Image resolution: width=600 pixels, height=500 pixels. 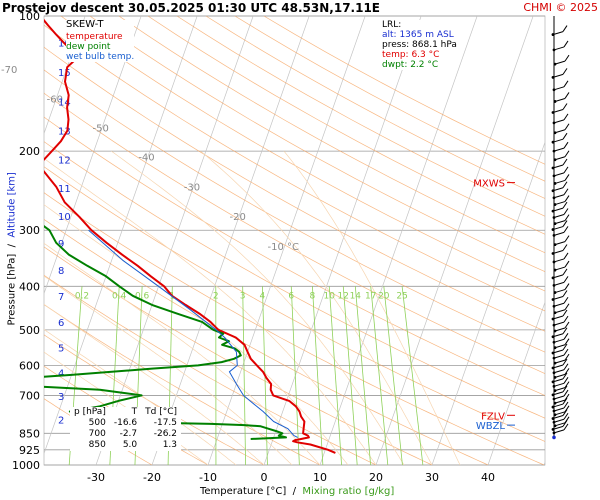 What do you see at coordinates (493, 416) in the screenshot?
I see `marker-label-fzlv: FZLV` at bounding box center [493, 416].